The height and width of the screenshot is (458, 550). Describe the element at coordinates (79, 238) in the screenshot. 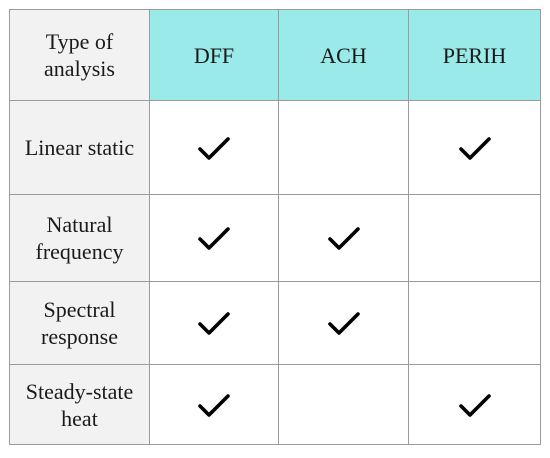

I see `row-header-natural-frequency: Natural frequency` at that location.